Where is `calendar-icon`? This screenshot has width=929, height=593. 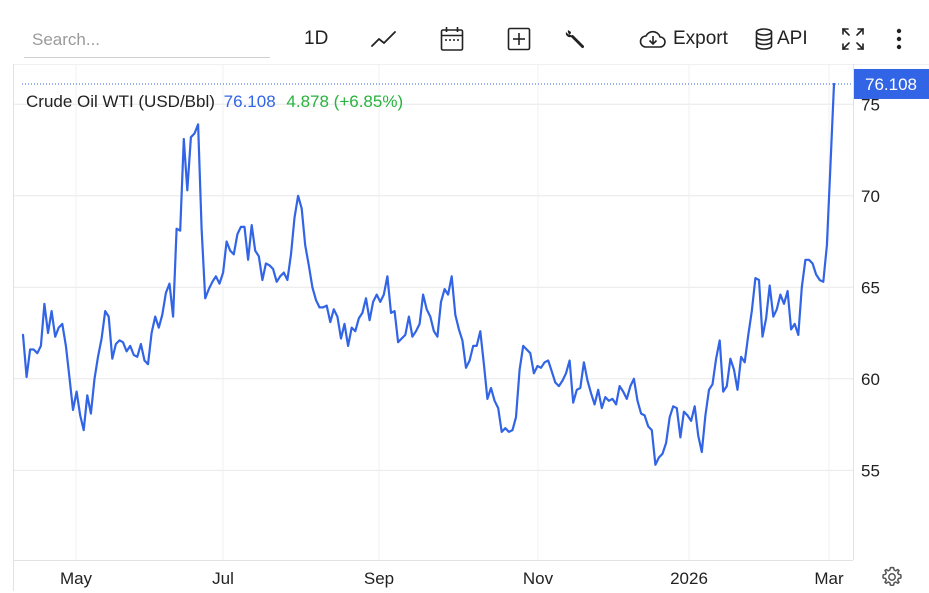
calendar-icon is located at coordinates (452, 39).